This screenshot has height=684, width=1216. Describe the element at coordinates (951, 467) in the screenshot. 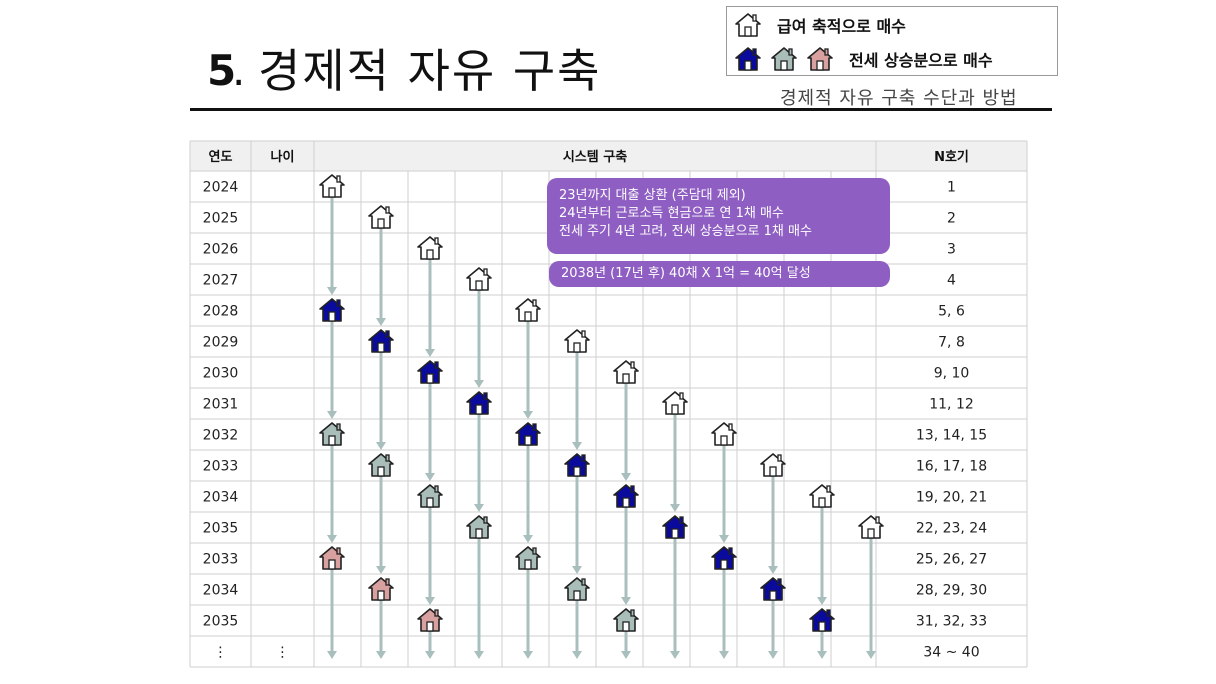

I see `nth-cell: 16, 17, 18` at that location.